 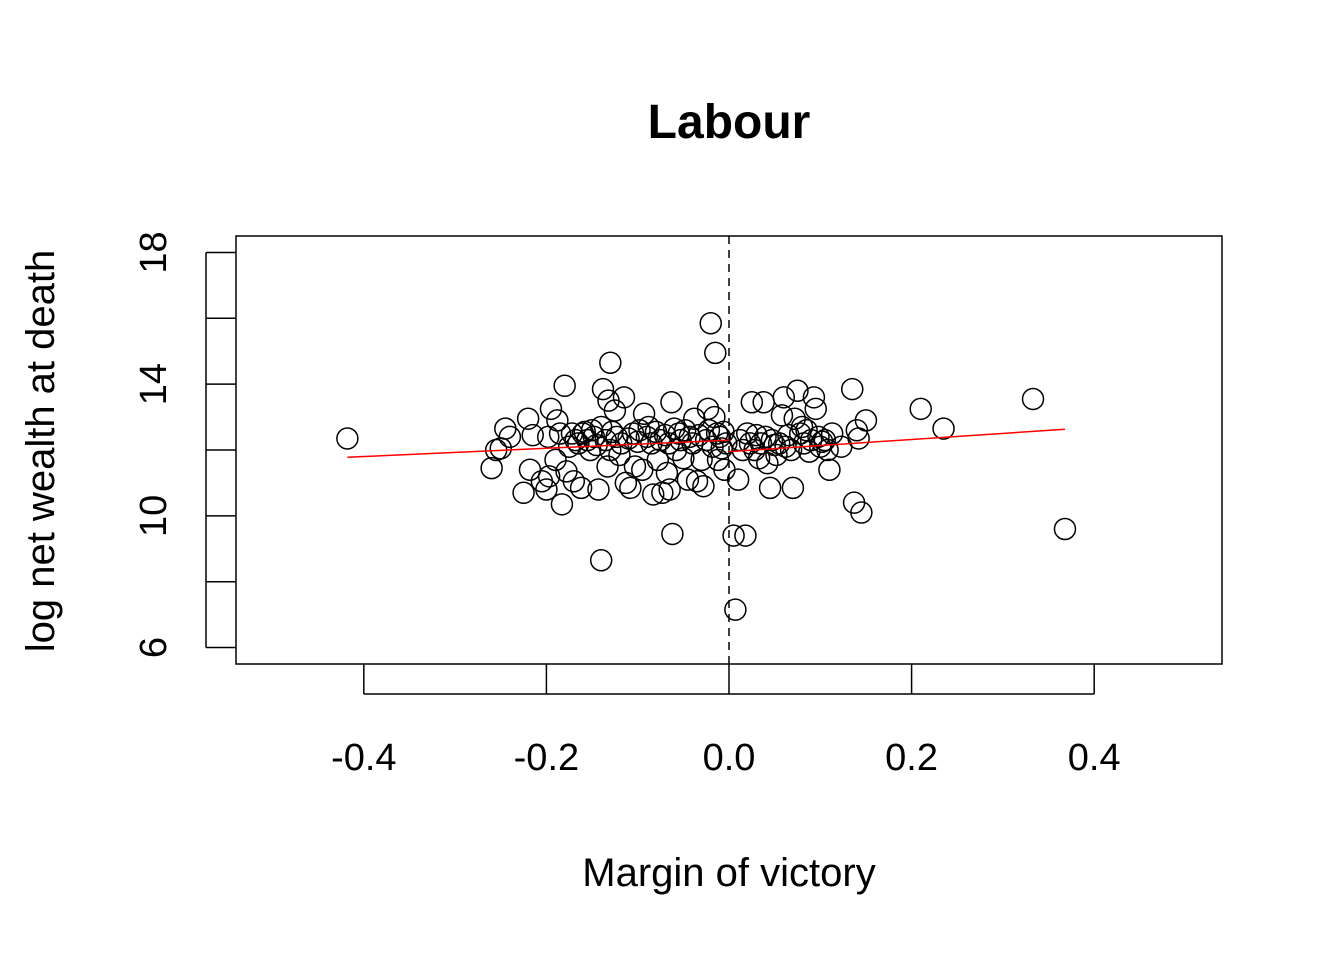 I want to click on y-tick-label: 18, so click(x=154, y=252).